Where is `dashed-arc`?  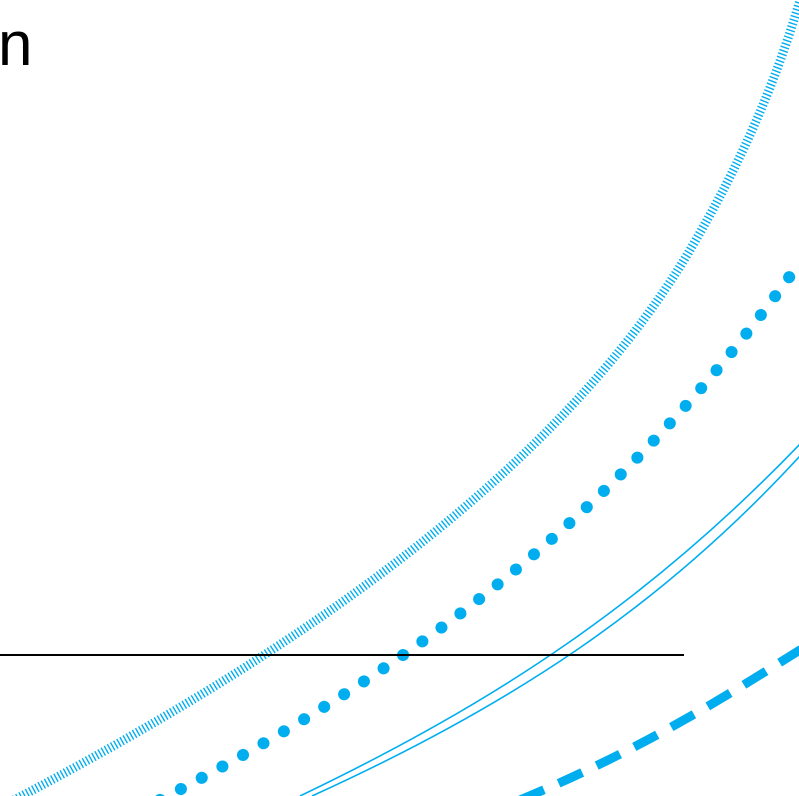 dashed-arc is located at coordinates (658, 721).